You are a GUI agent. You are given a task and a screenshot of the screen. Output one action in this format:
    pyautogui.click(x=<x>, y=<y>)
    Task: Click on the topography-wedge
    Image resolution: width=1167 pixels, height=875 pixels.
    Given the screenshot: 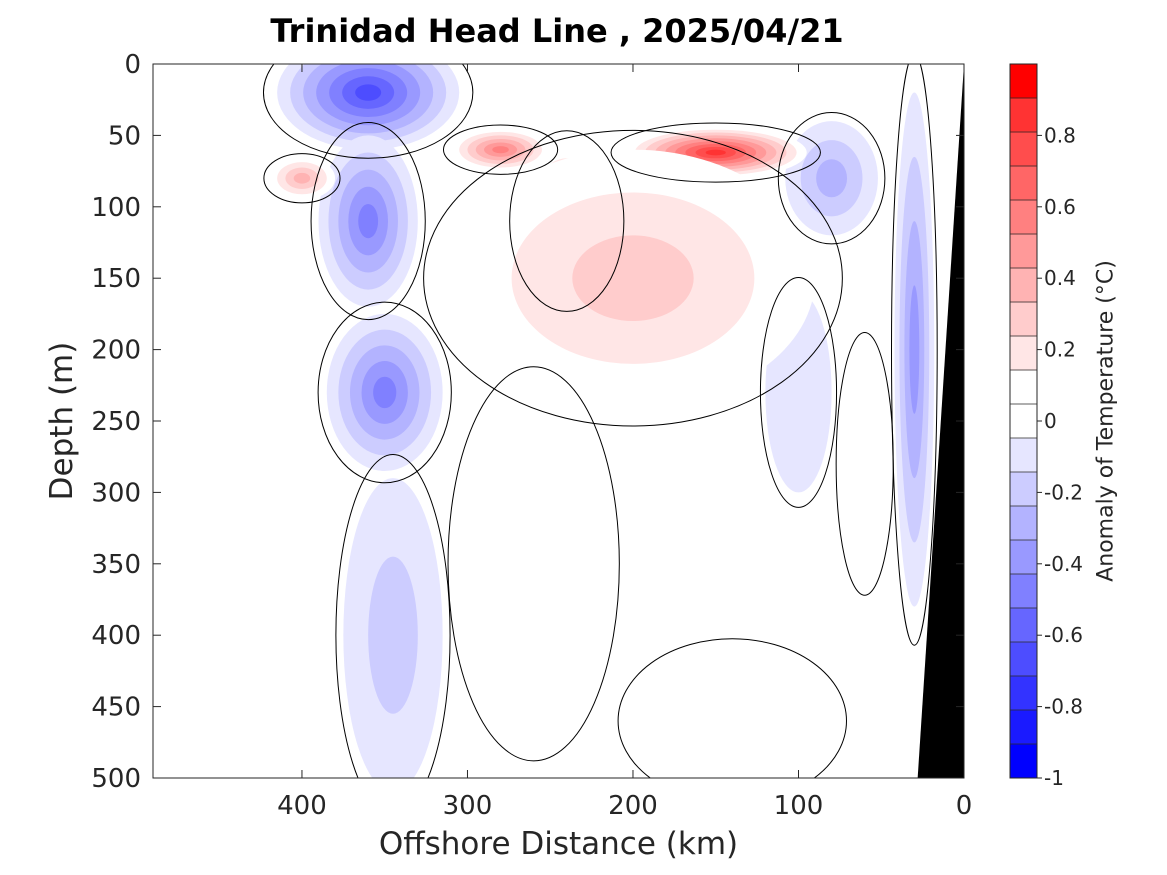 What is the action you would take?
    pyautogui.click(x=940, y=421)
    